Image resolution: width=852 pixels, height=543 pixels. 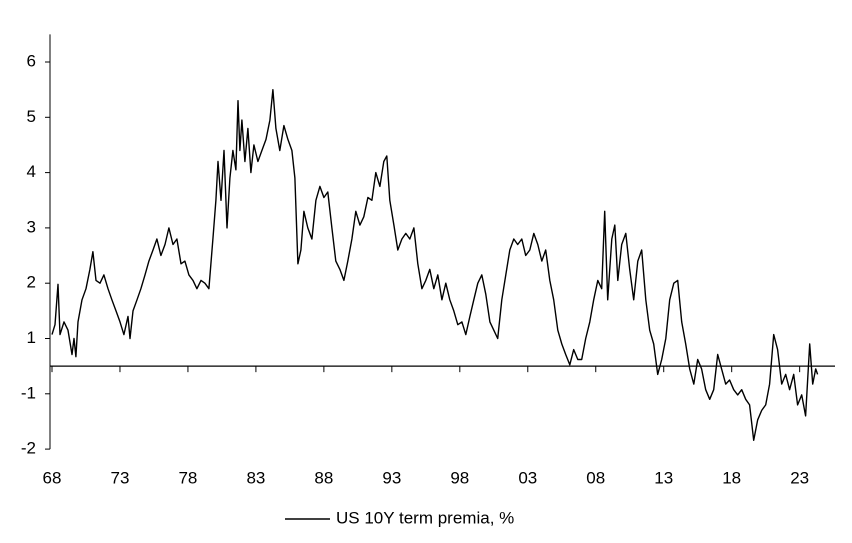 What do you see at coordinates (31, 226) in the screenshot?
I see `y-tick-label: 3` at bounding box center [31, 226].